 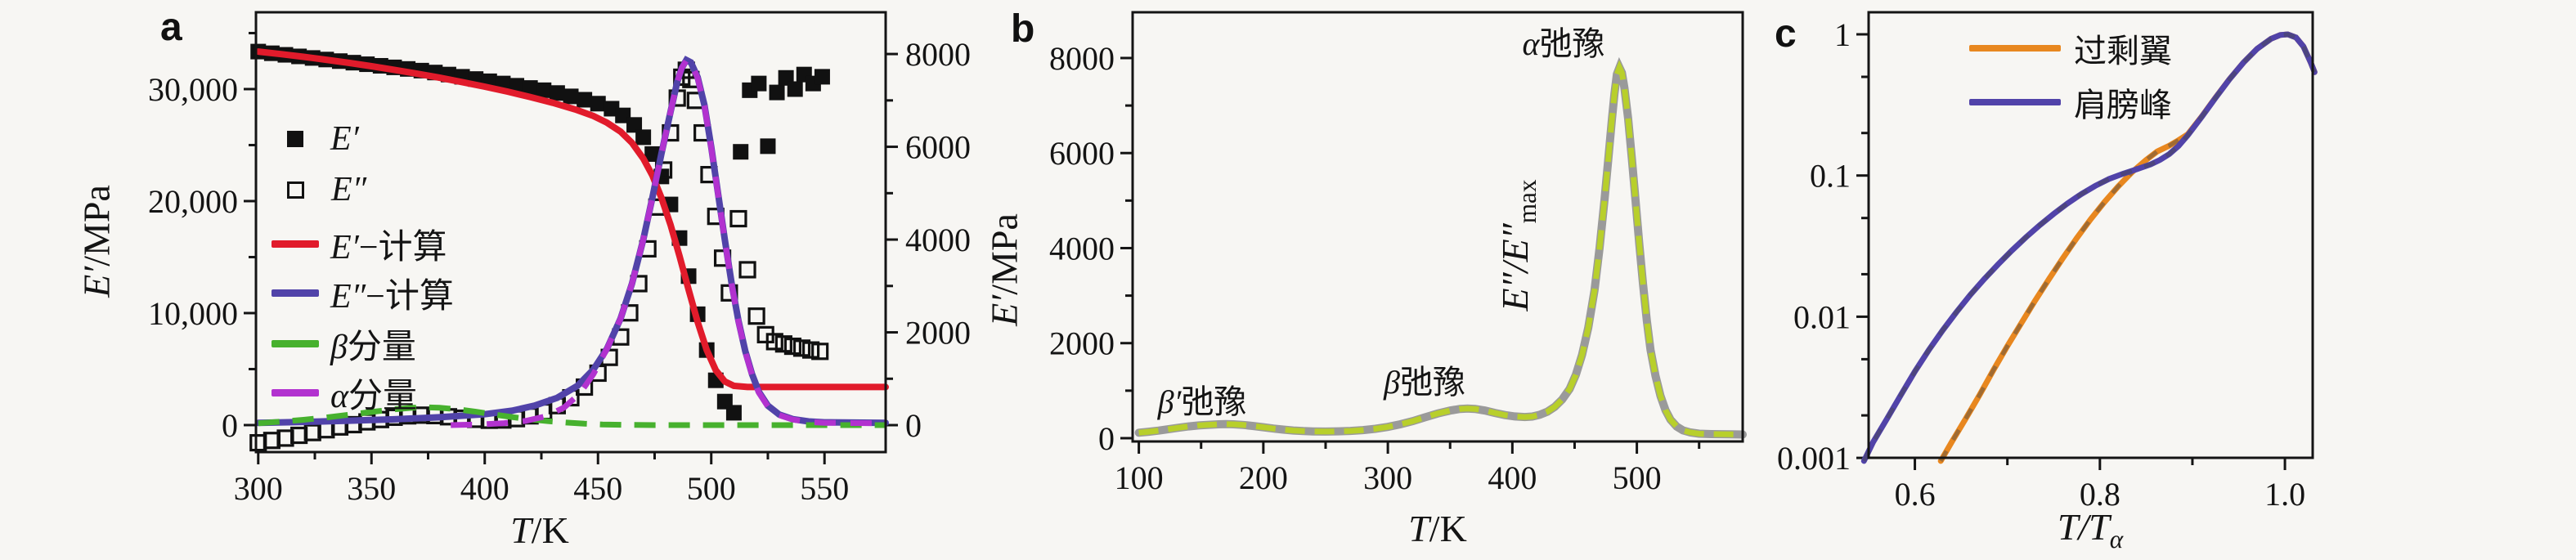 I want to click on panel-a-x-axis-title: T/K, so click(x=539, y=530).